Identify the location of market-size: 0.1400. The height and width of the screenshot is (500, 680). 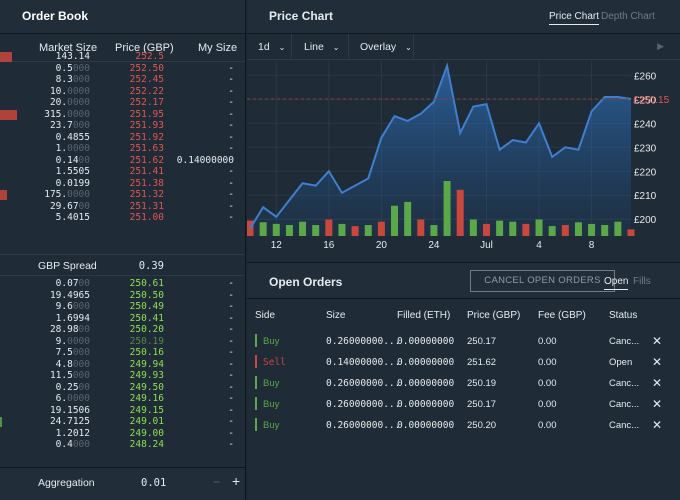
(73, 160).